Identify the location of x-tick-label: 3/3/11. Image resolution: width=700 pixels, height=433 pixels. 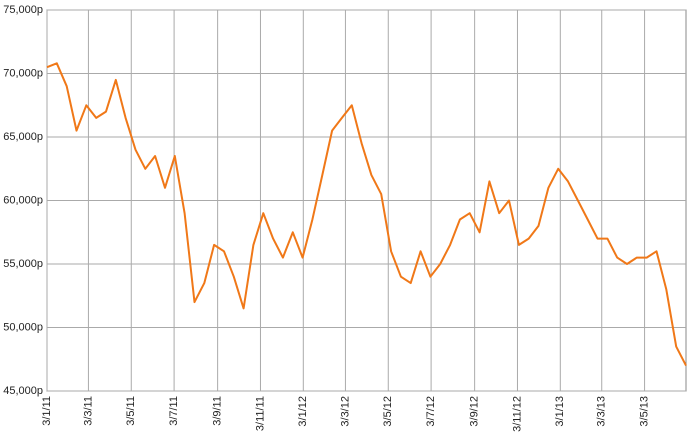
(88, 411).